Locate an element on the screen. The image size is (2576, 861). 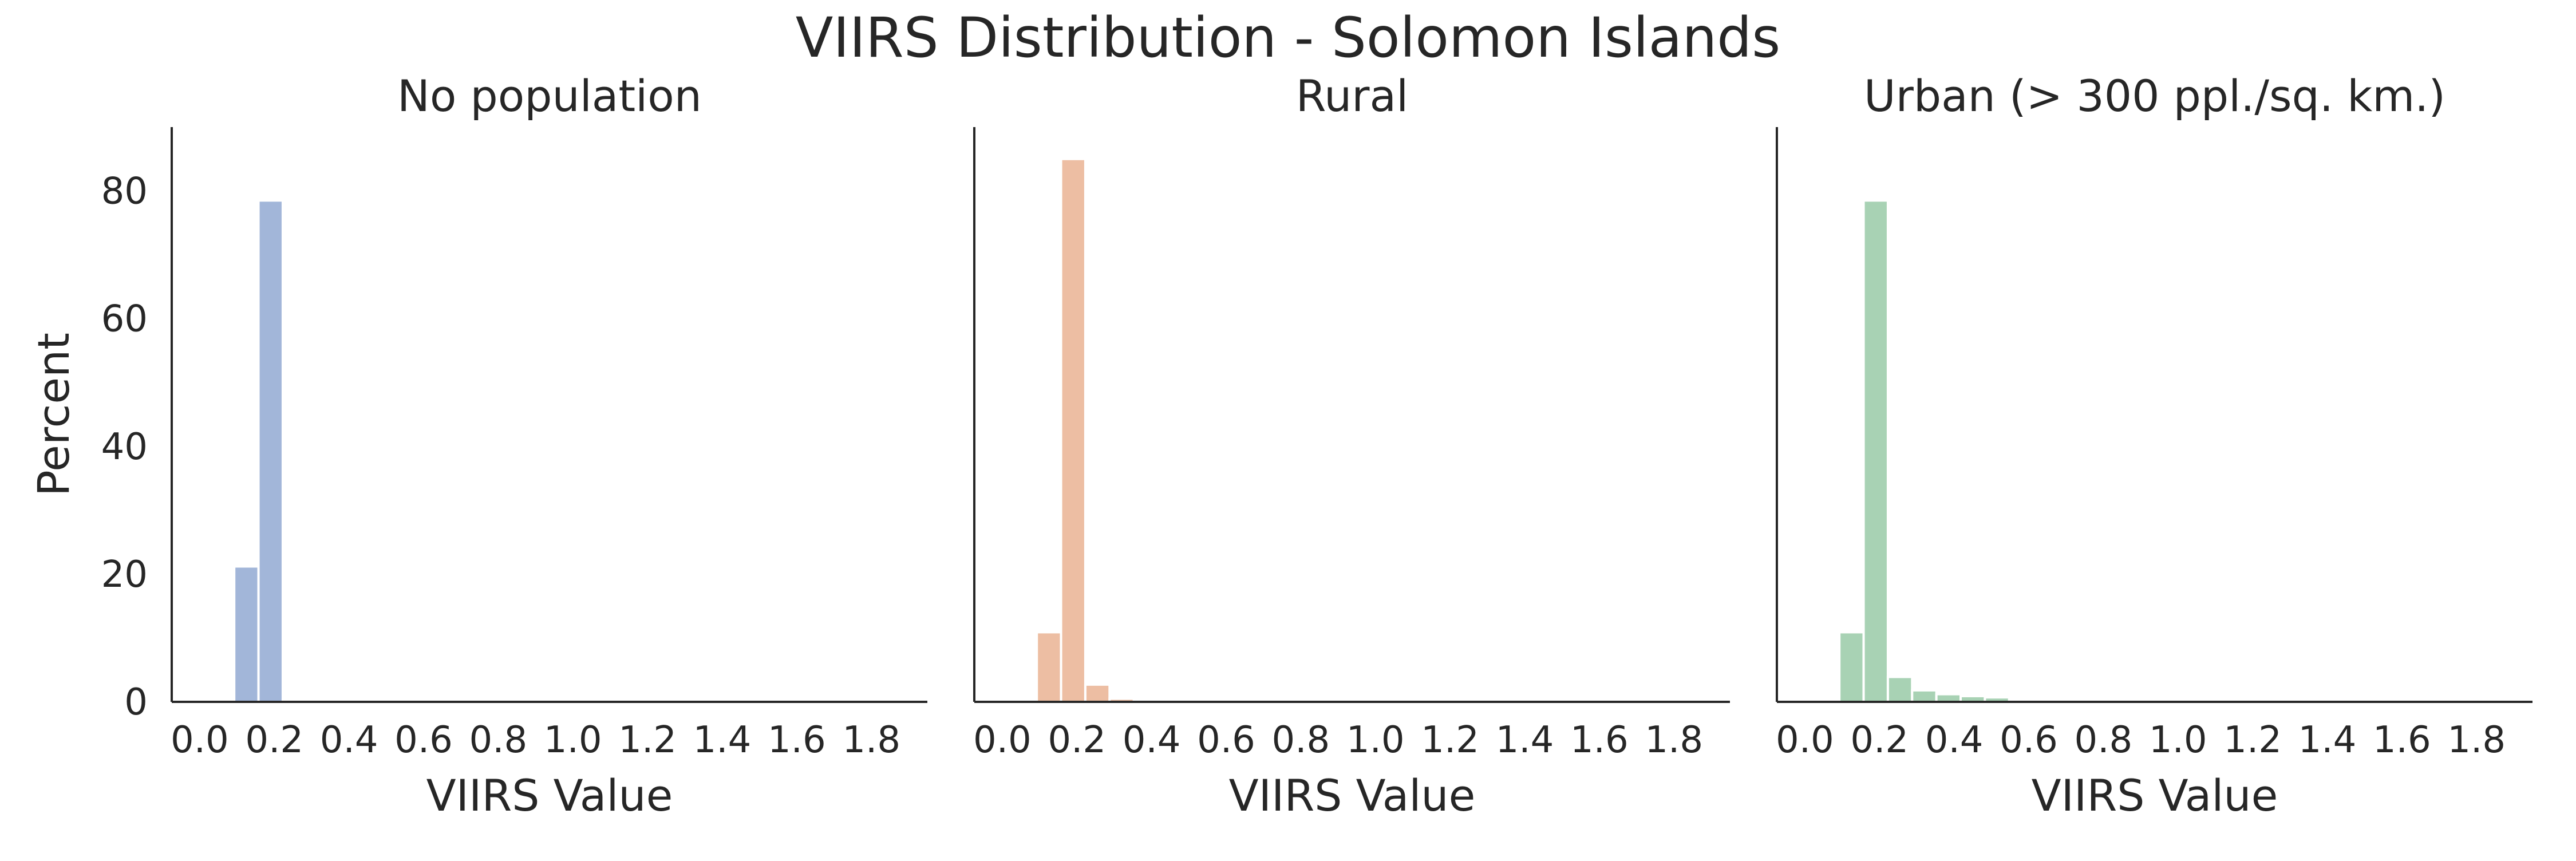
y-tick-label: 0 is located at coordinates (136, 702).